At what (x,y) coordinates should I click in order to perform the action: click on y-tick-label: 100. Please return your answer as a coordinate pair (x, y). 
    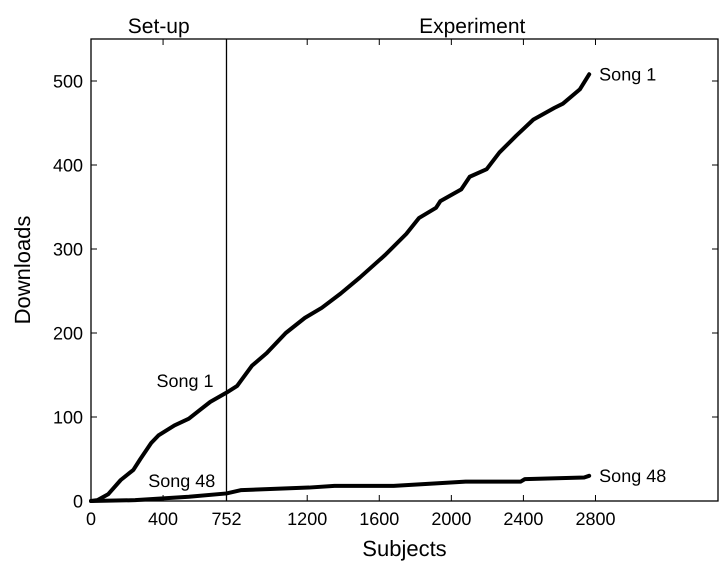
    Looking at the image, I should click on (67, 417).